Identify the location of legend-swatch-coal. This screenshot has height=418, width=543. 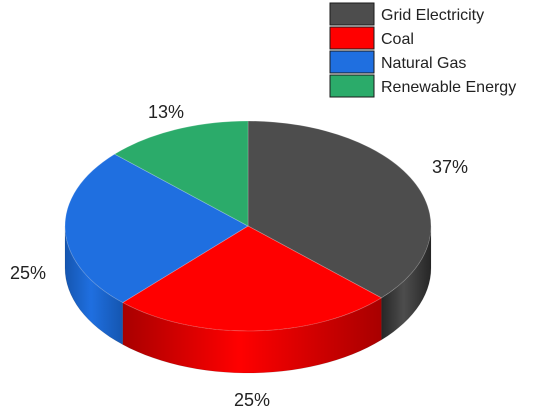
(352, 38).